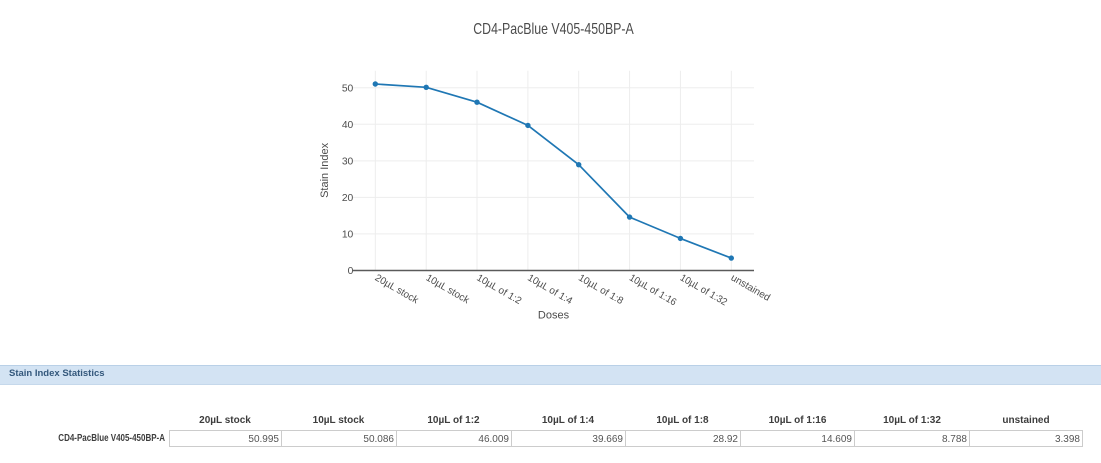  Describe the element at coordinates (652, 291) in the screenshot. I see `svg-text: 10µL of 1:16` at that location.